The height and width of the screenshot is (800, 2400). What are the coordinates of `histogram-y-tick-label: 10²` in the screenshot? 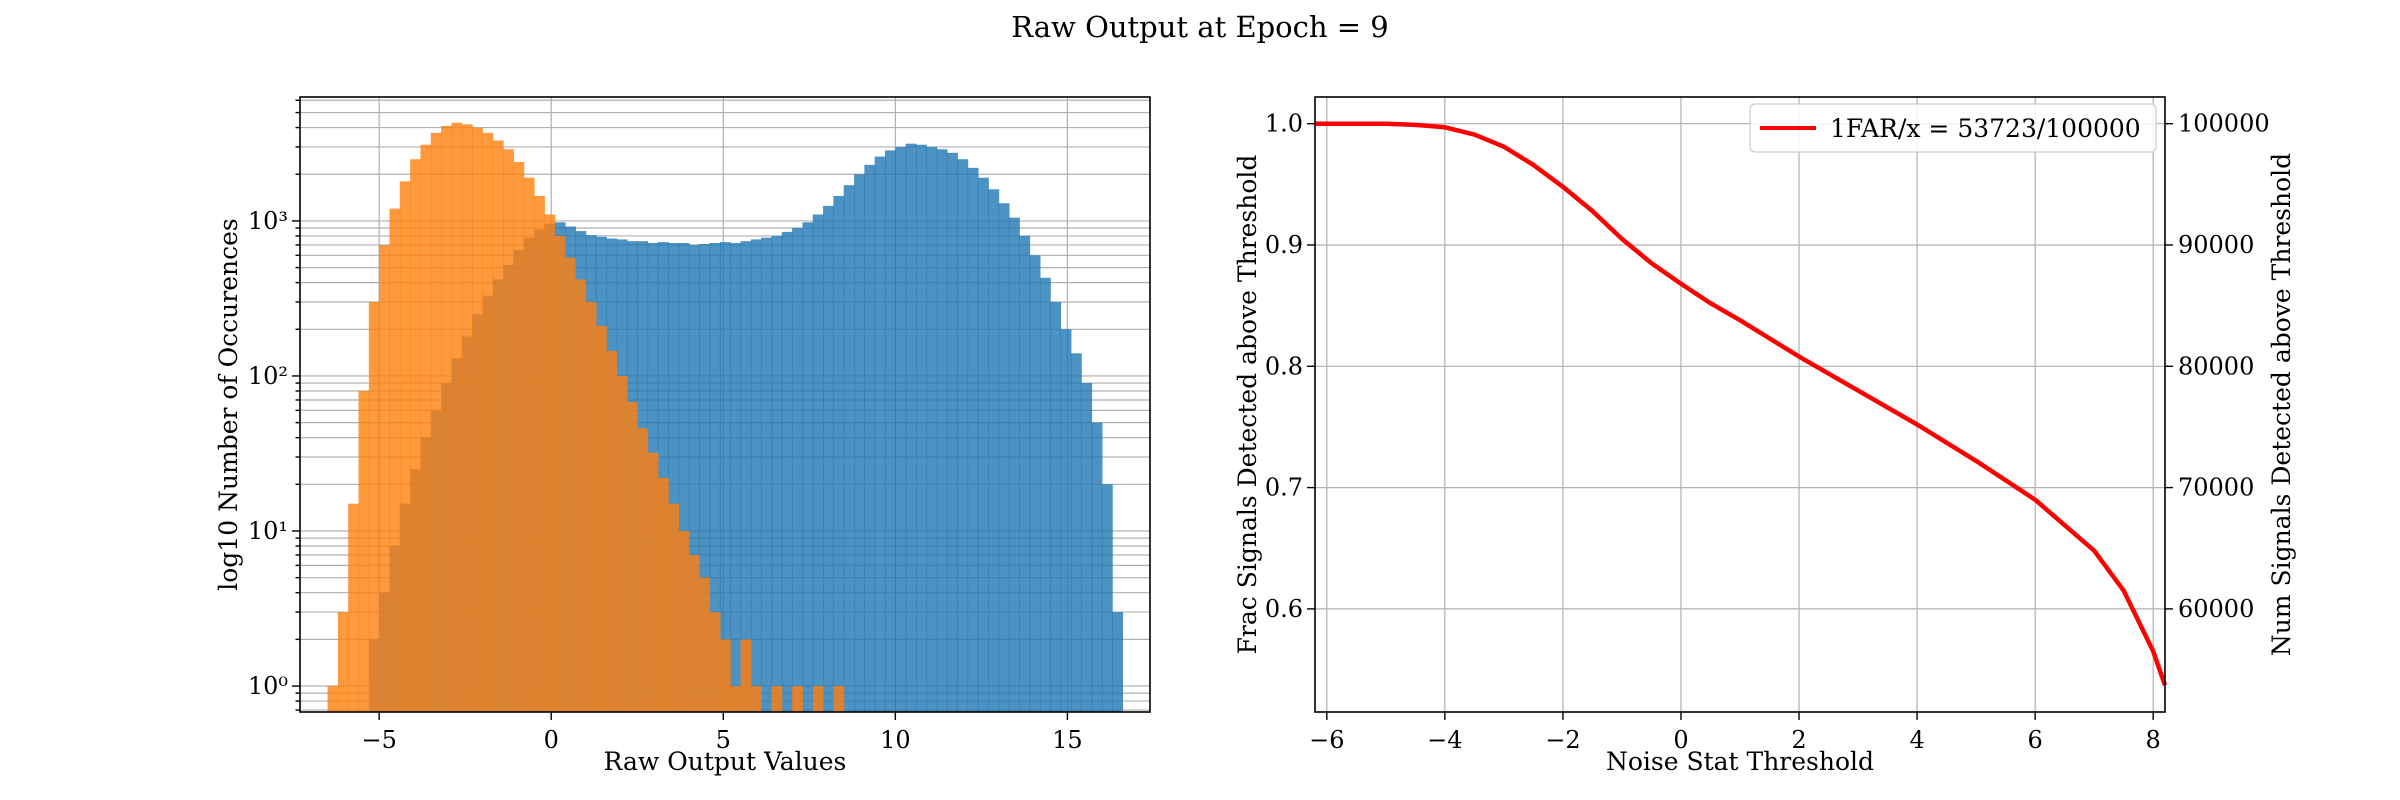 It's located at (268, 376).